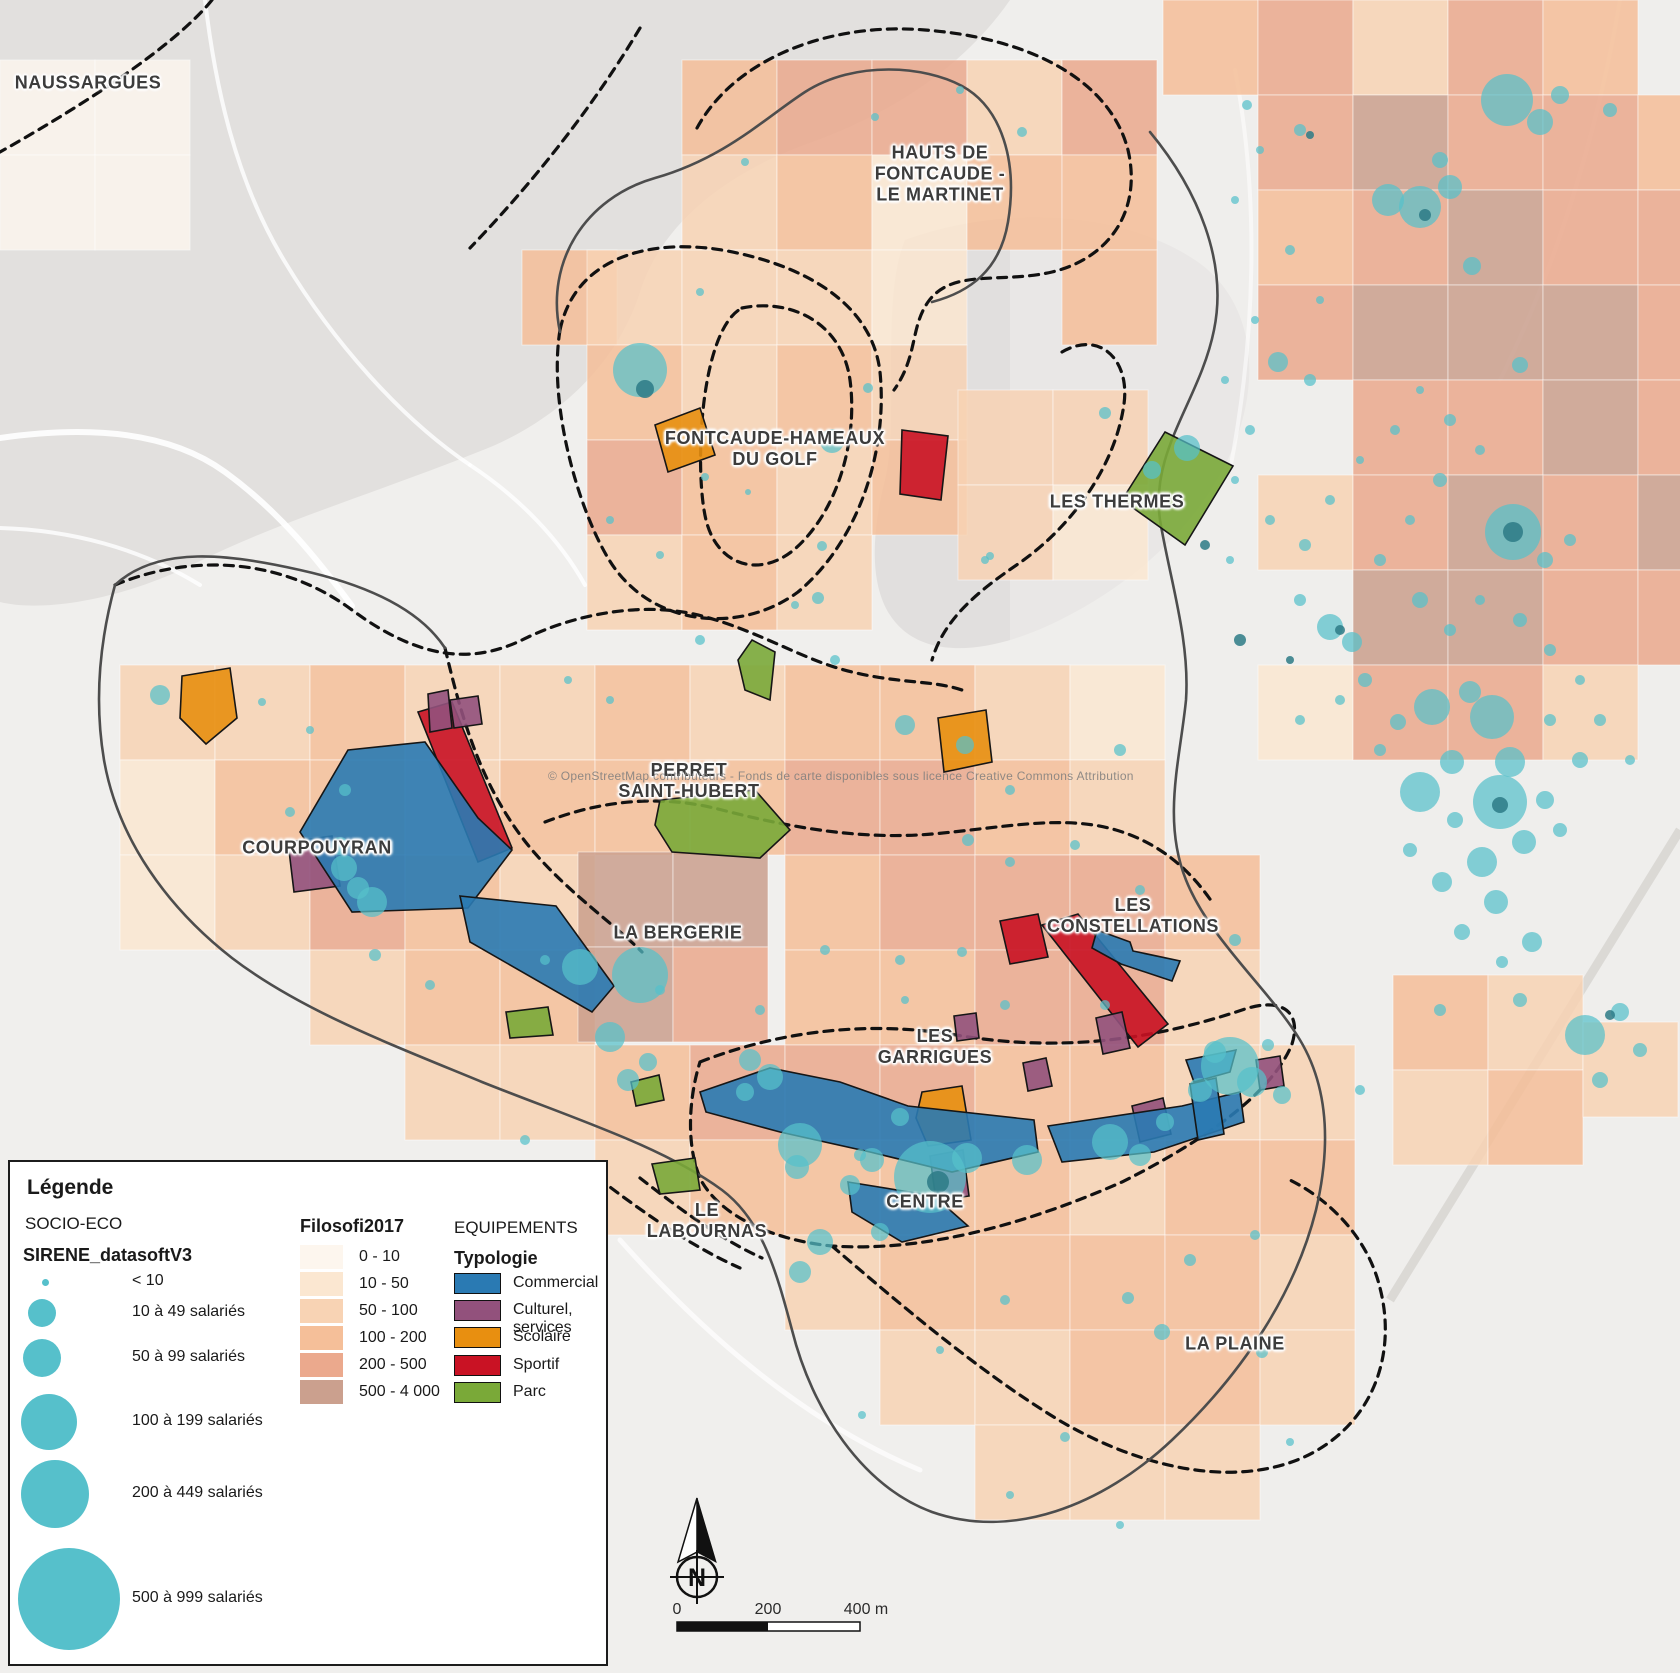  What do you see at coordinates (1117, 501) in the screenshot?
I see `map-label-les-thermes: LES THERMES` at bounding box center [1117, 501].